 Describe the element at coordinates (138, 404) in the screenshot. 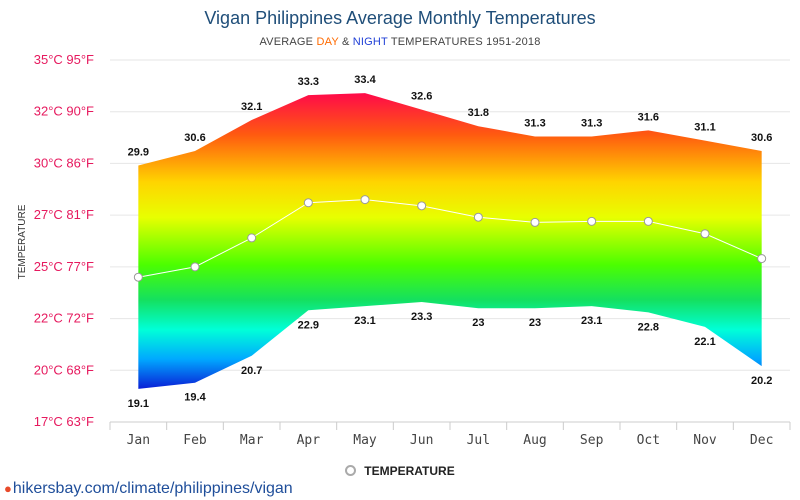

I see `night-temperature-label: 19.1` at that location.